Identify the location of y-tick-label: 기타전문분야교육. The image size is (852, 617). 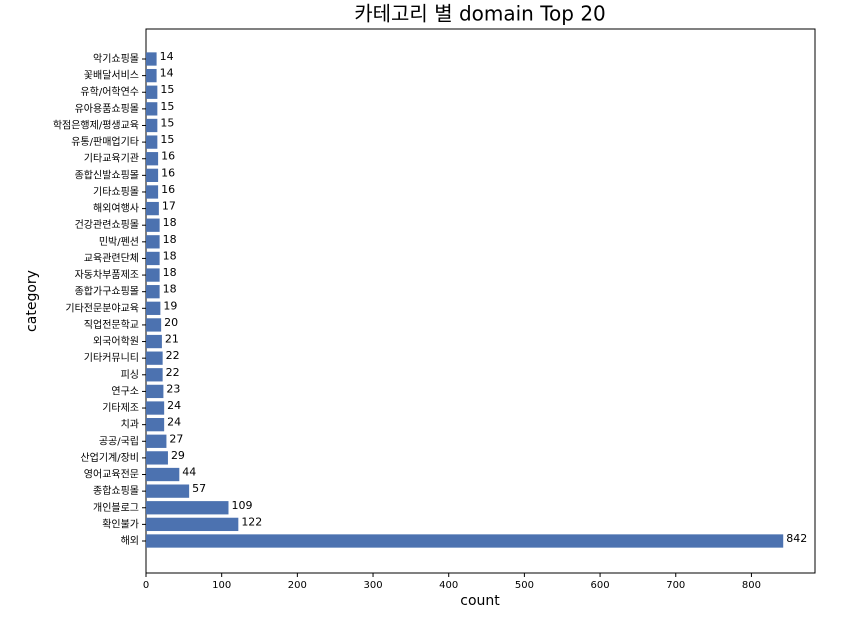
(102, 308).